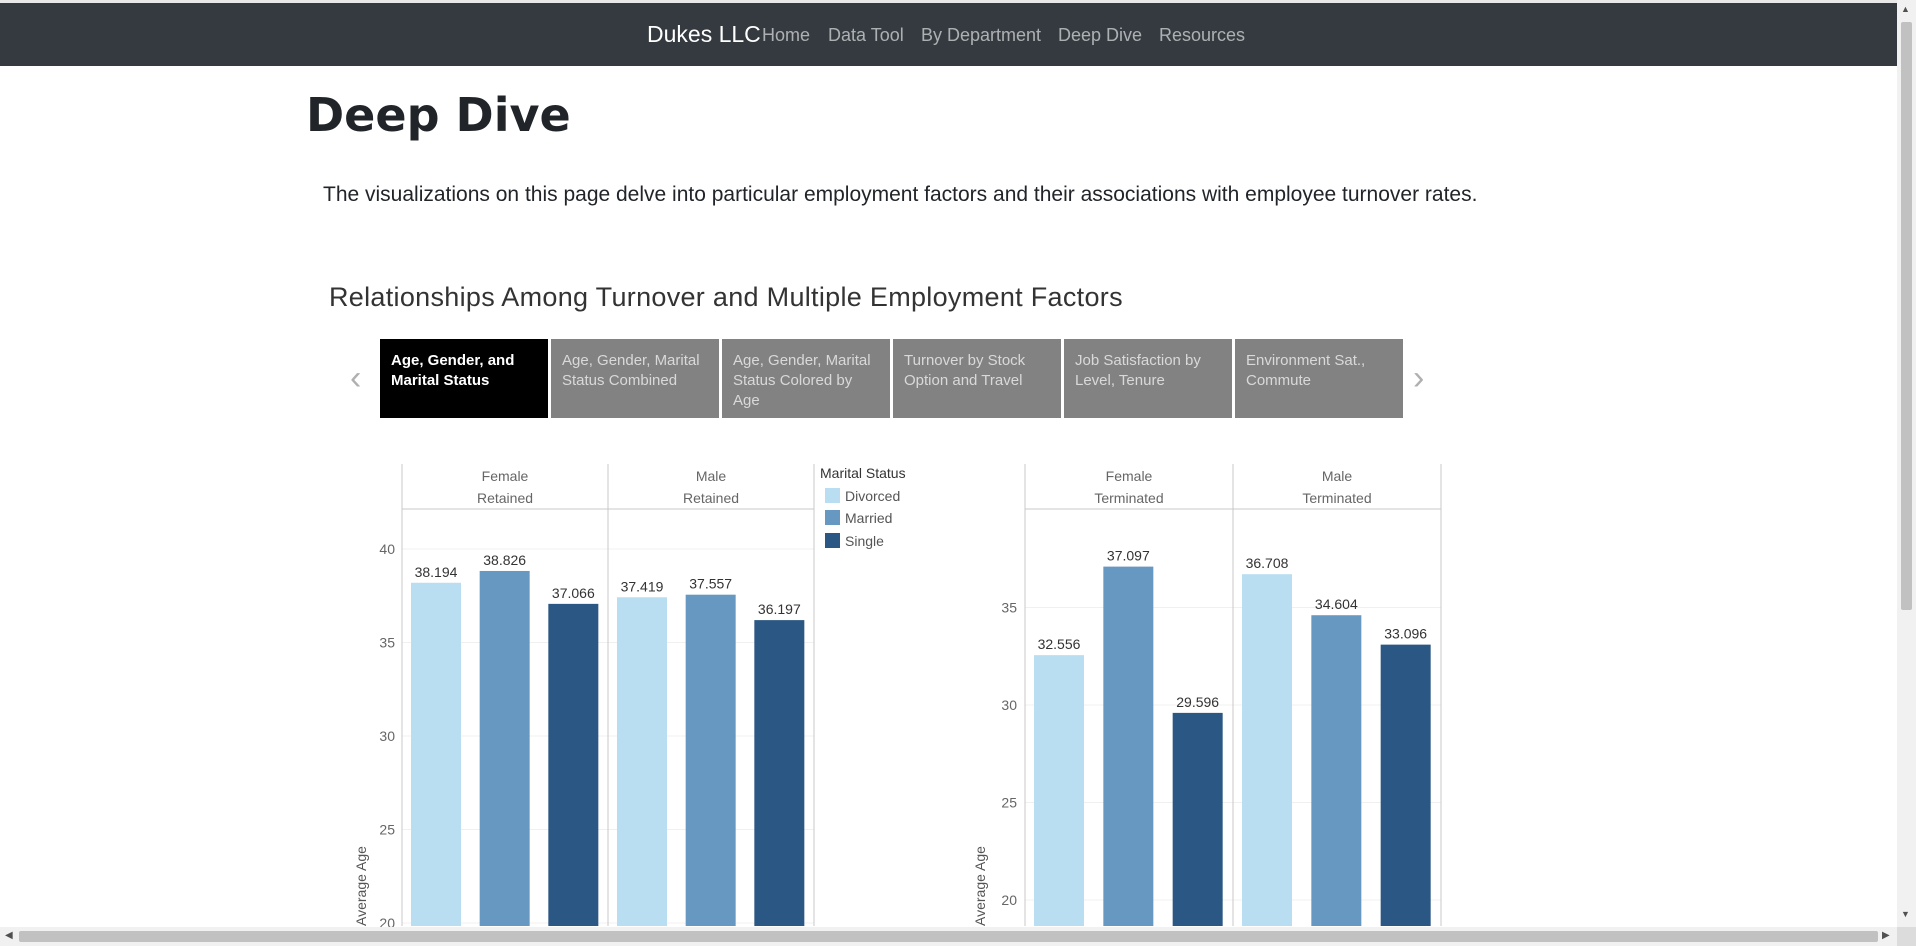 The image size is (1916, 946). Describe the element at coordinates (864, 541) in the screenshot. I see `legend-label-single: Single` at that location.